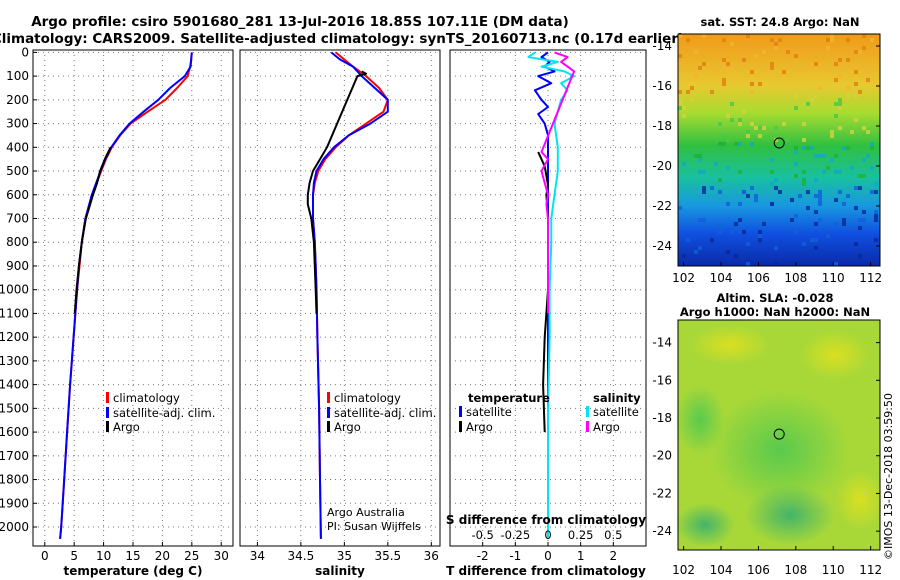  I want to click on timestamp-label: ©IMOS 13-Dec-2018 03:59:50, so click(888, 476).